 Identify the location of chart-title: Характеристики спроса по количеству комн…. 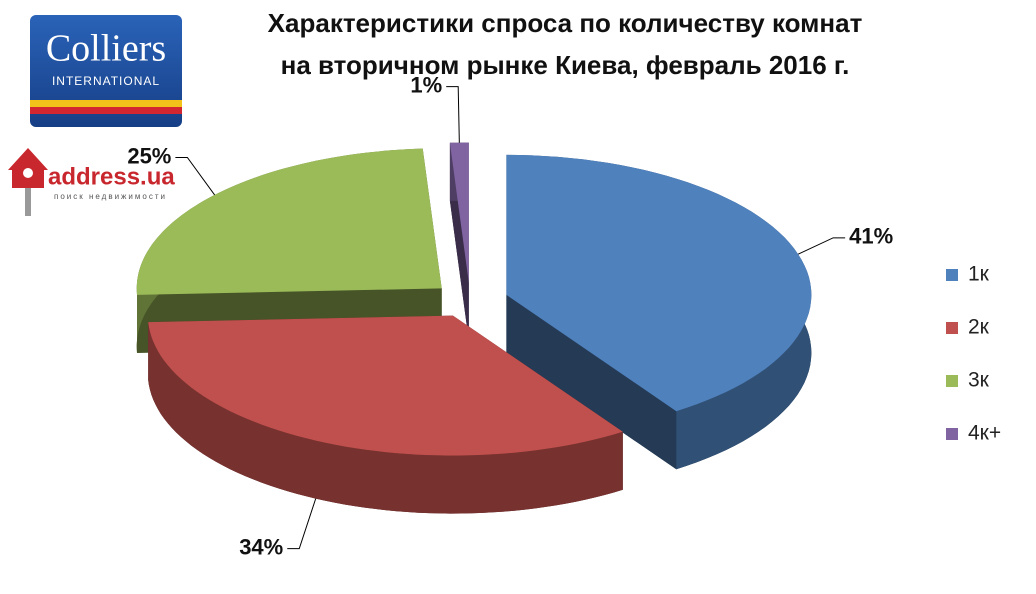
(565, 23).